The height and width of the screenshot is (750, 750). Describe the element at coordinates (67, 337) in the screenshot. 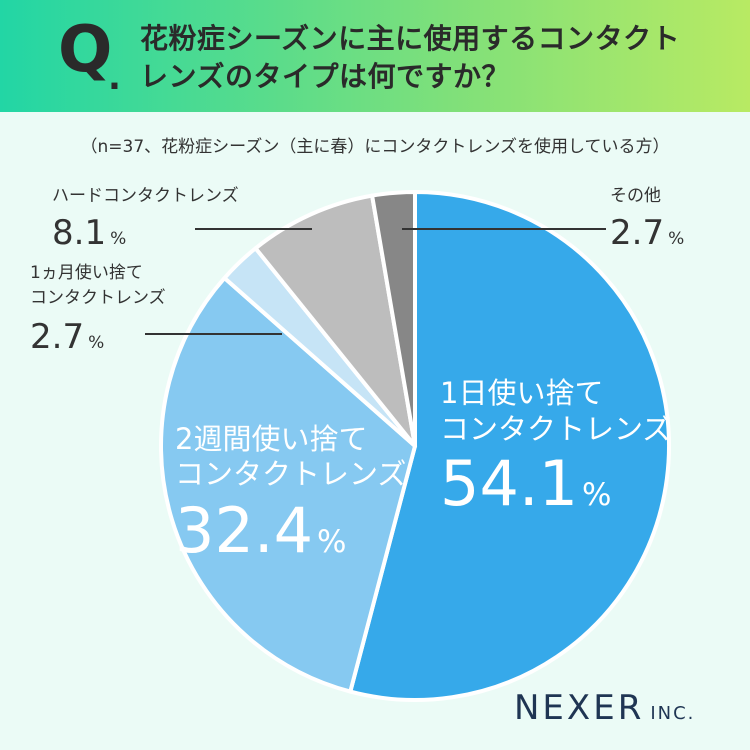

I see `slice-value-monthly: 2.7%` at that location.